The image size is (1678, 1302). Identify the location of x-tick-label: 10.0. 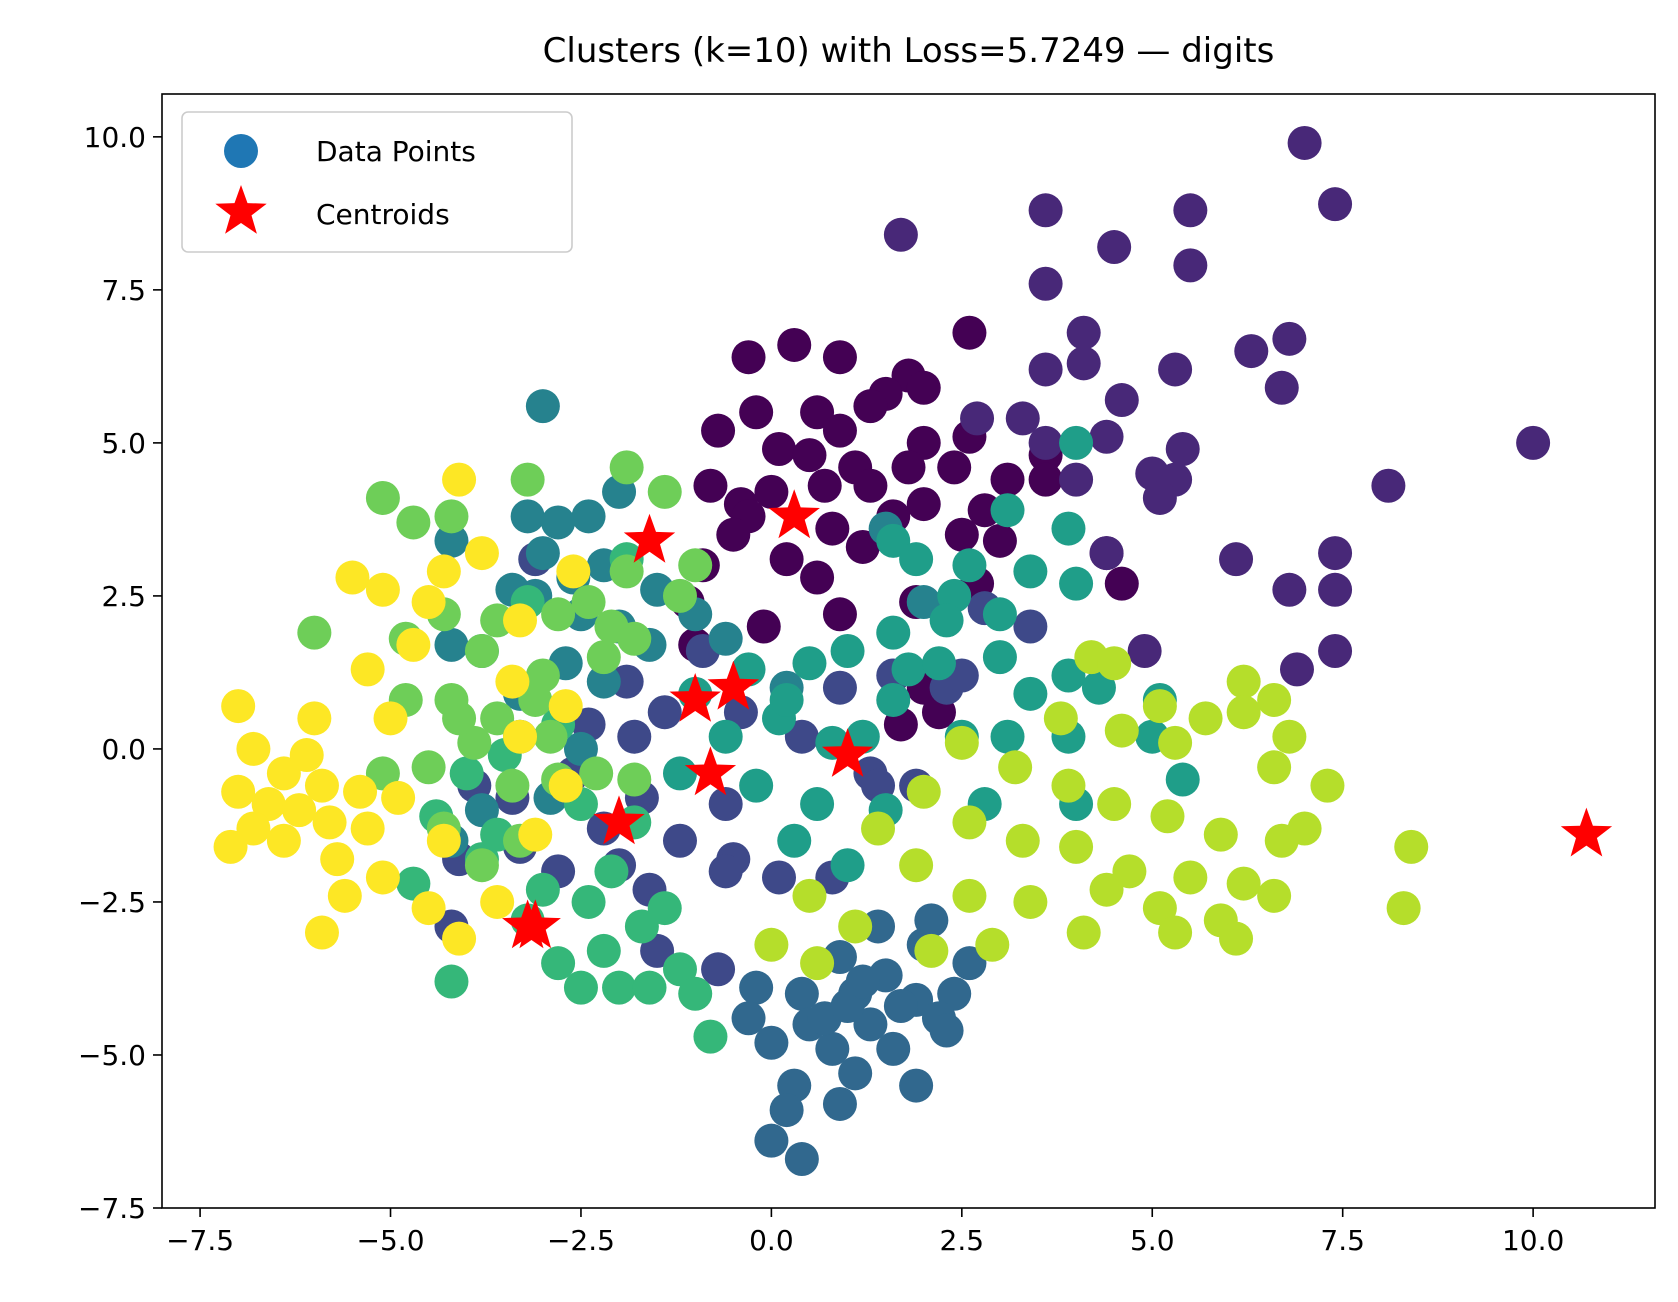
(1533, 1240).